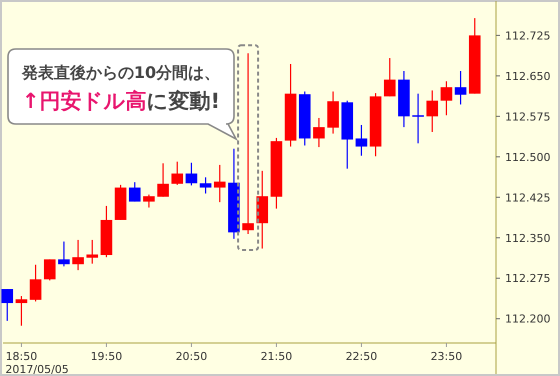  I want to click on x-tick-label: 19:50, so click(106, 356).